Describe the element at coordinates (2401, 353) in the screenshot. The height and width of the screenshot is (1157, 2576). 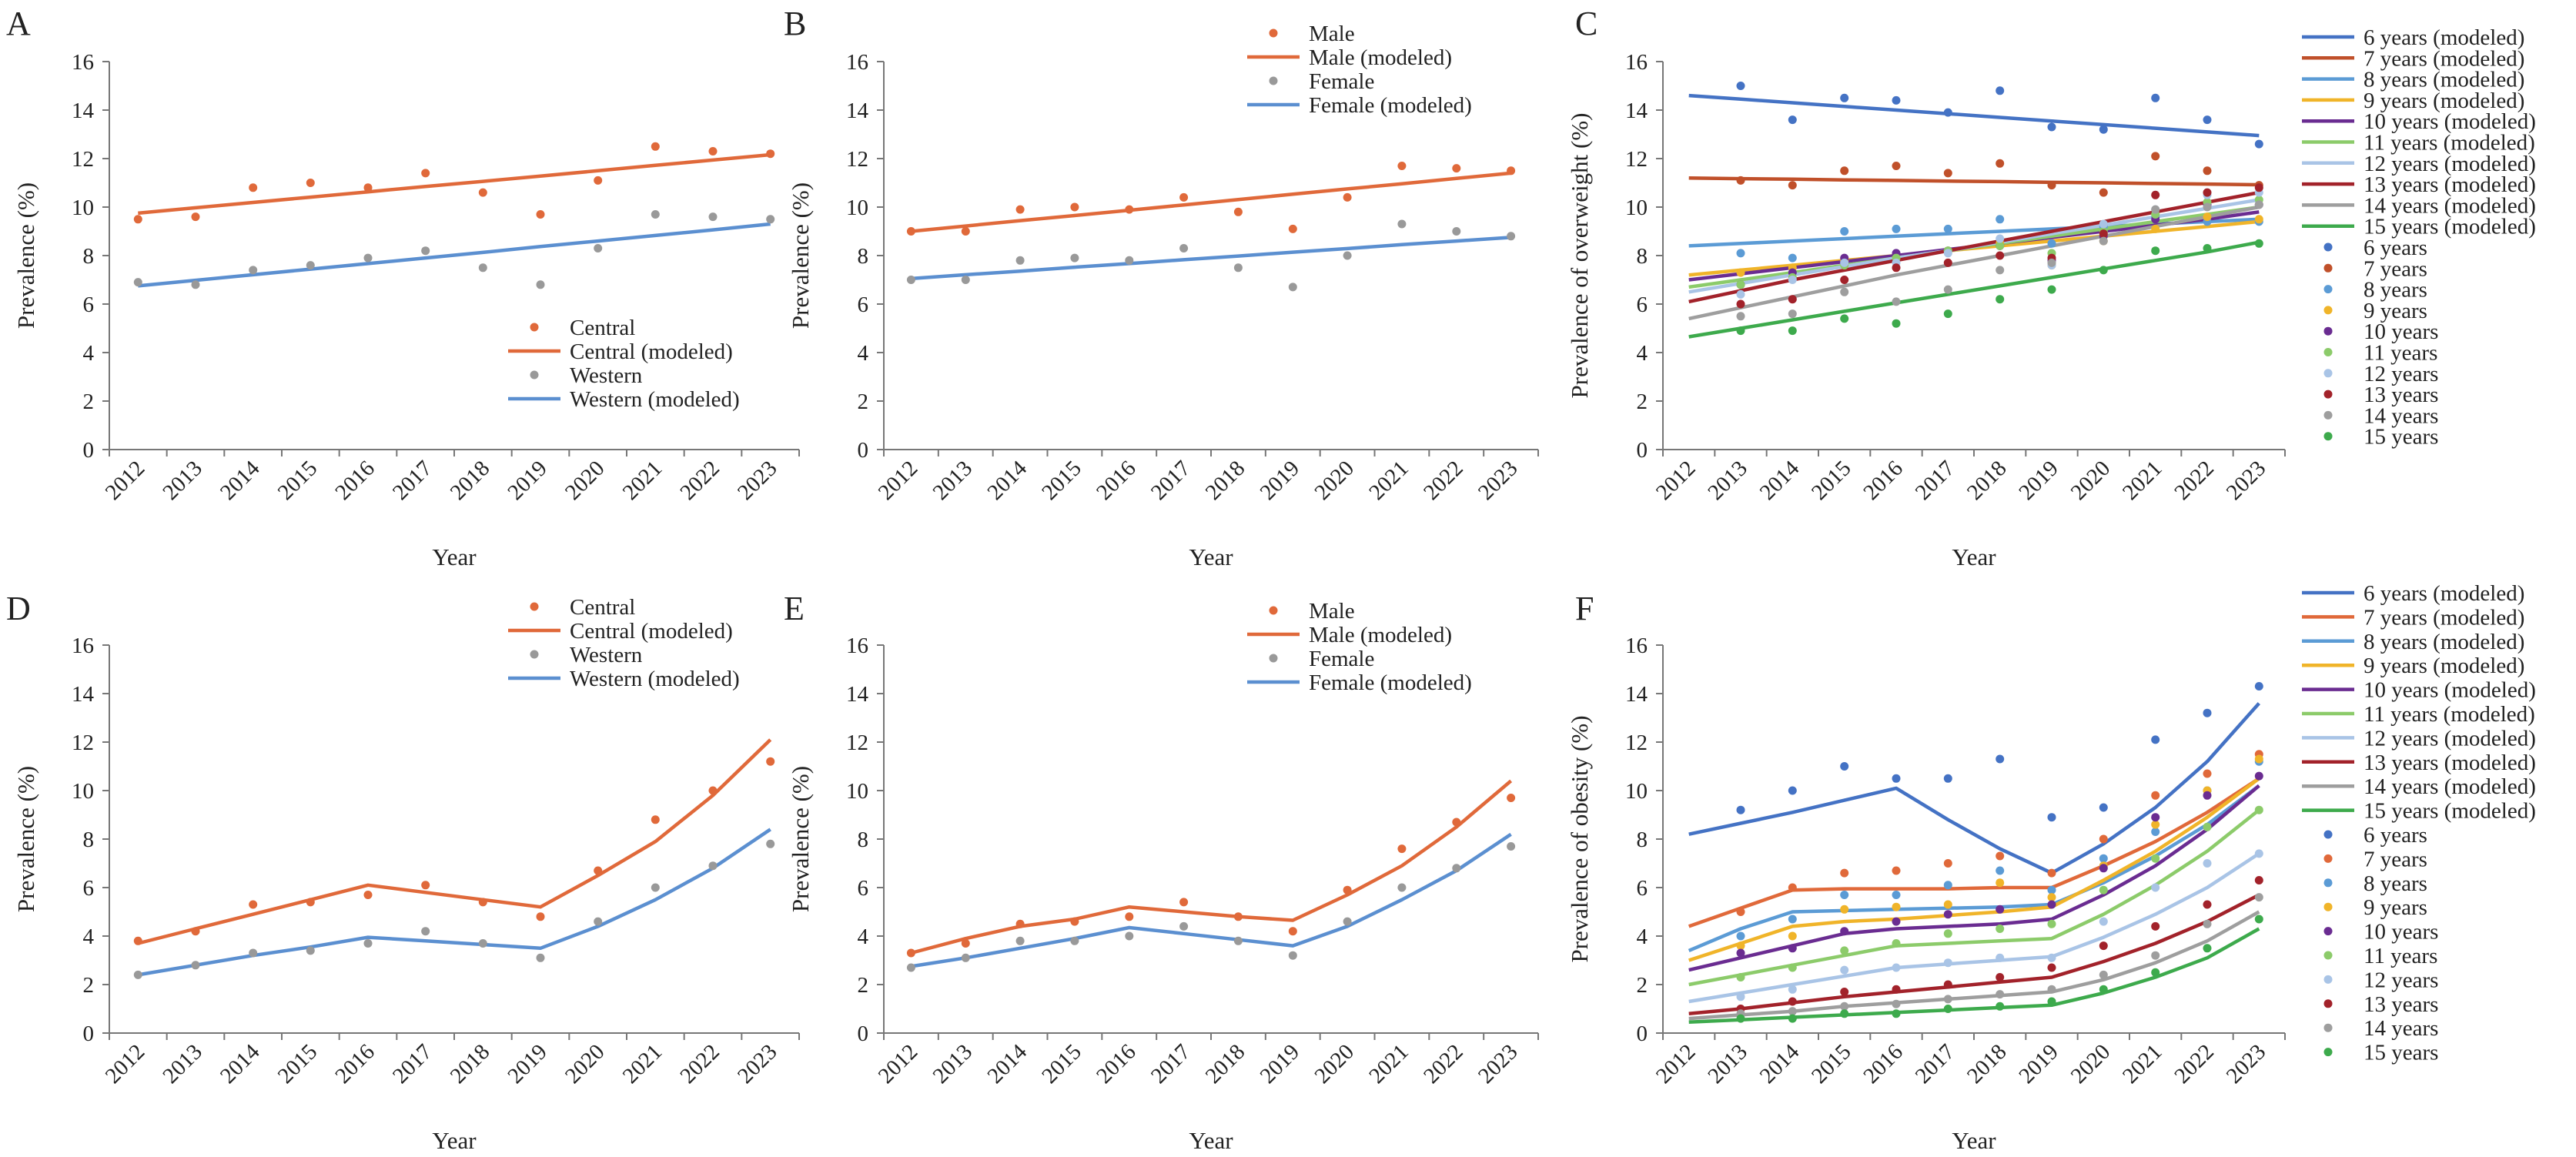
I see `legend-label: 11 years` at that location.